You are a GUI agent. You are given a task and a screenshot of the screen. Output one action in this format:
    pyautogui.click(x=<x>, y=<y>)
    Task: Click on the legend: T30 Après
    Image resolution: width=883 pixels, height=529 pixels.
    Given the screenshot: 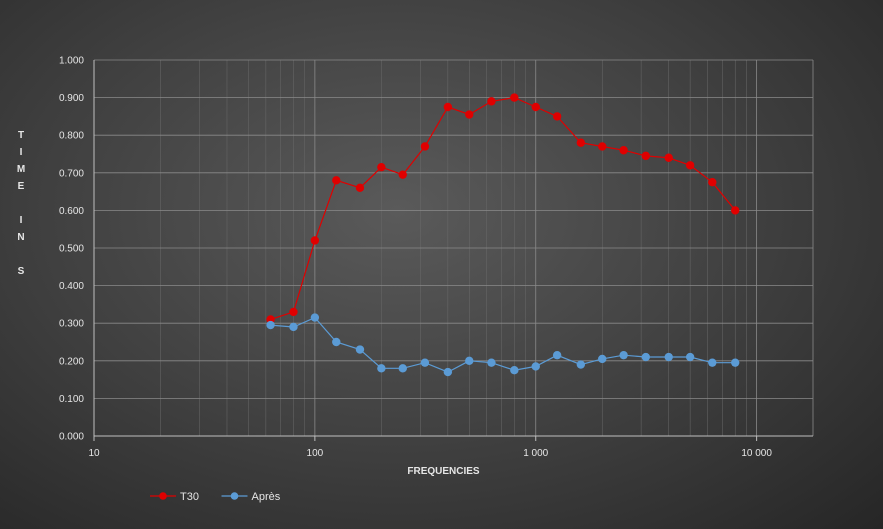 What is the action you would take?
    pyautogui.click(x=215, y=497)
    